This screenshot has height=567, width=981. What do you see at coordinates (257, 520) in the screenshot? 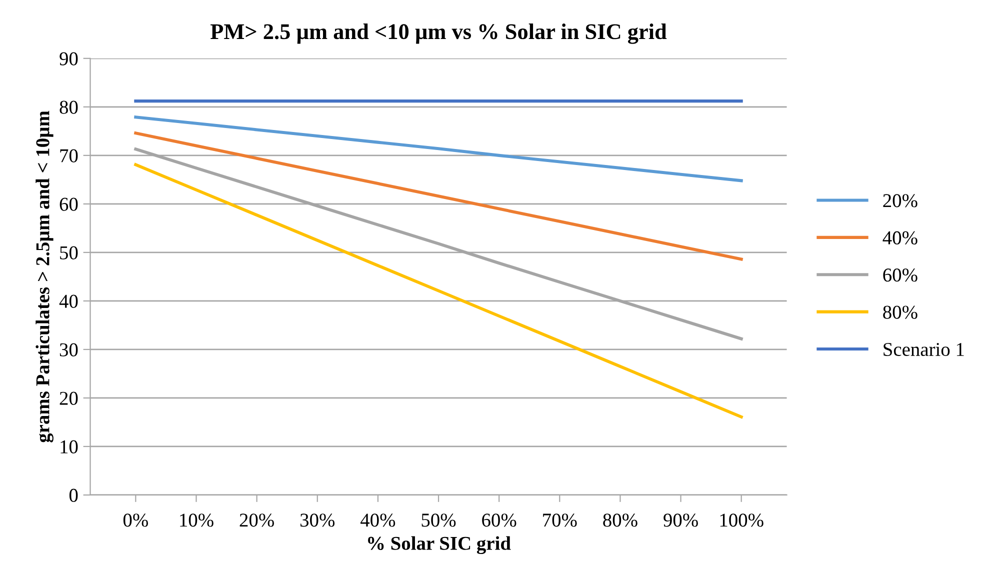
I see `x-tick-label: 20%` at bounding box center [257, 520].